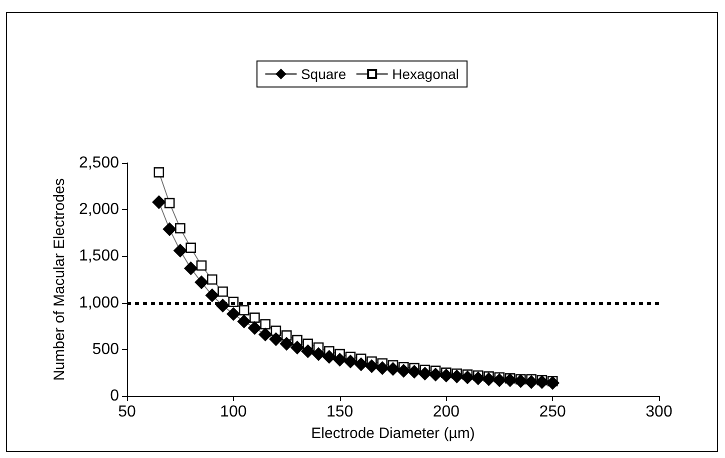 This screenshot has width=725, height=458. What do you see at coordinates (99, 209) in the screenshot?
I see `y-tick-label: 2,000` at bounding box center [99, 209].